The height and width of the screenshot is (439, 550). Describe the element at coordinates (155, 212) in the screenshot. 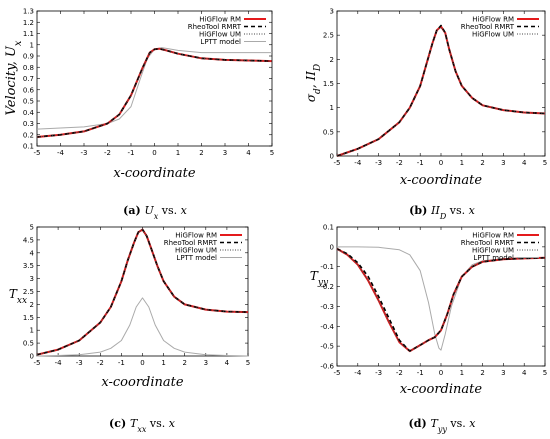

I see `chart-caption: (a) Ux vs. x` at that location.